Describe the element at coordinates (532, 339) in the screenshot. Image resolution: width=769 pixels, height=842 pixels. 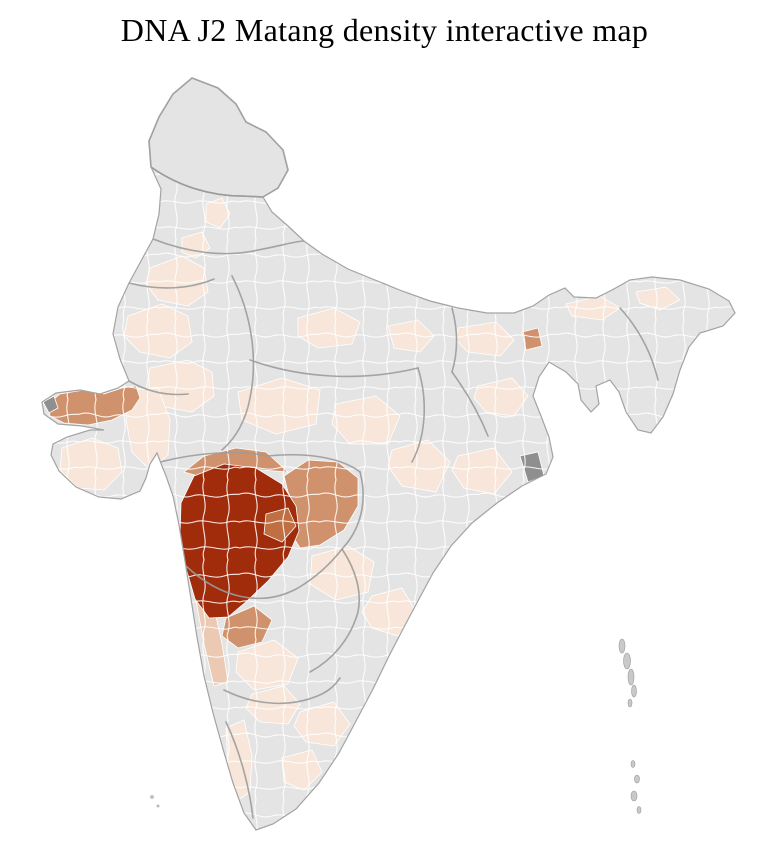
I see `district-region-north-bengal` at that location.